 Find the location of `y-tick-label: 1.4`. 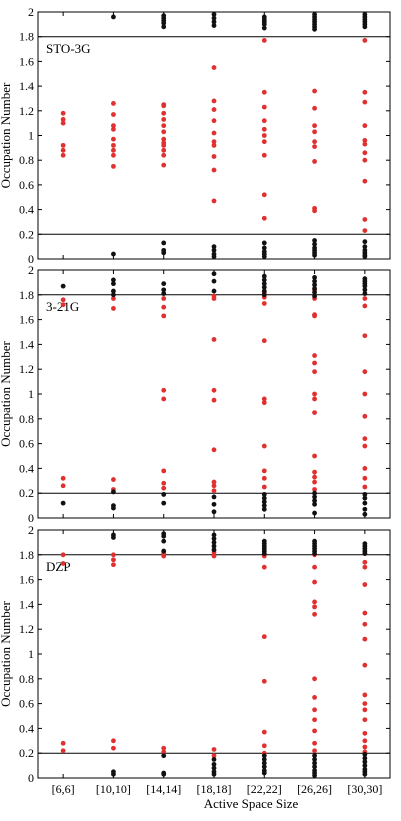

y-tick-label: 1.4 is located at coordinates (26, 344).